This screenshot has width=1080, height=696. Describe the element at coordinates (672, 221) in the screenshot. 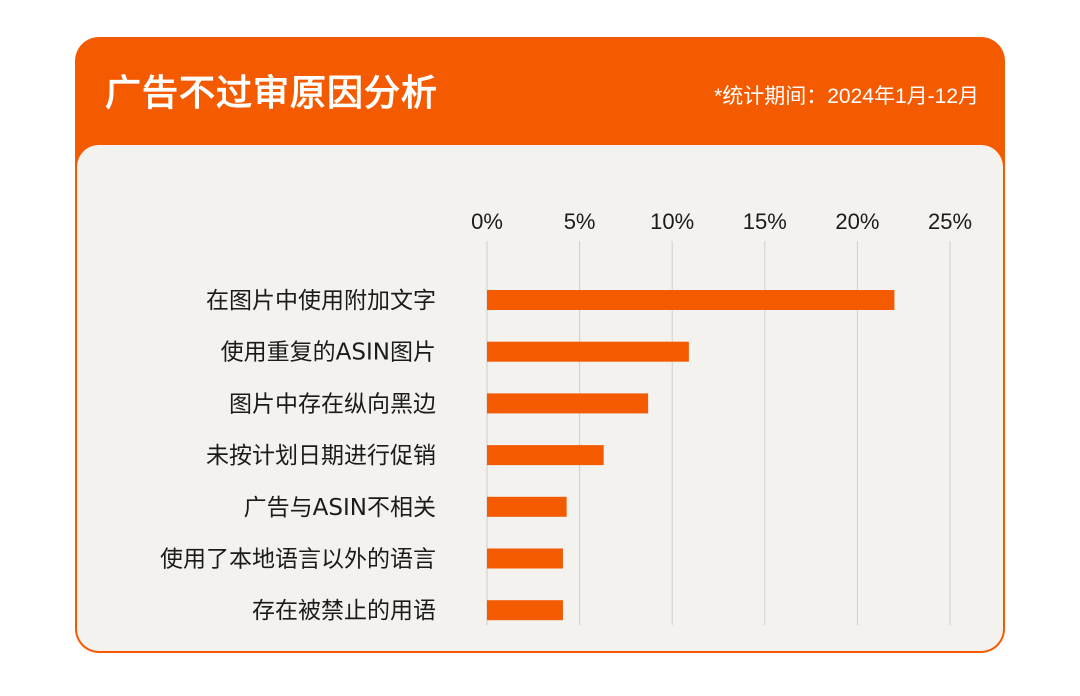

I see `x-tick-label: 10%` at that location.